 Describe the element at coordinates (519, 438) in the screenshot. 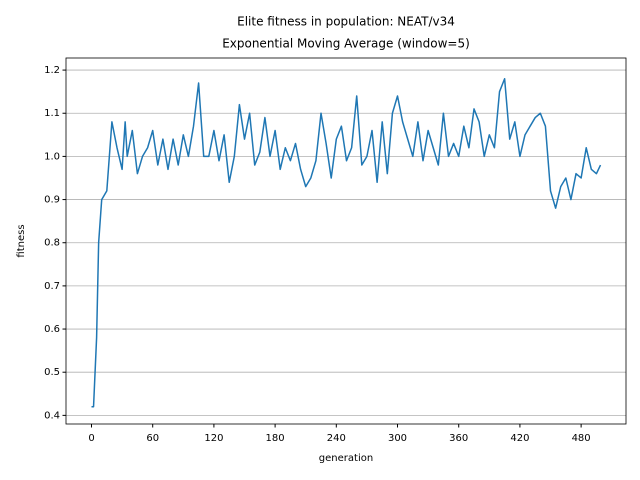

I see `x-tick-label: 420` at that location.